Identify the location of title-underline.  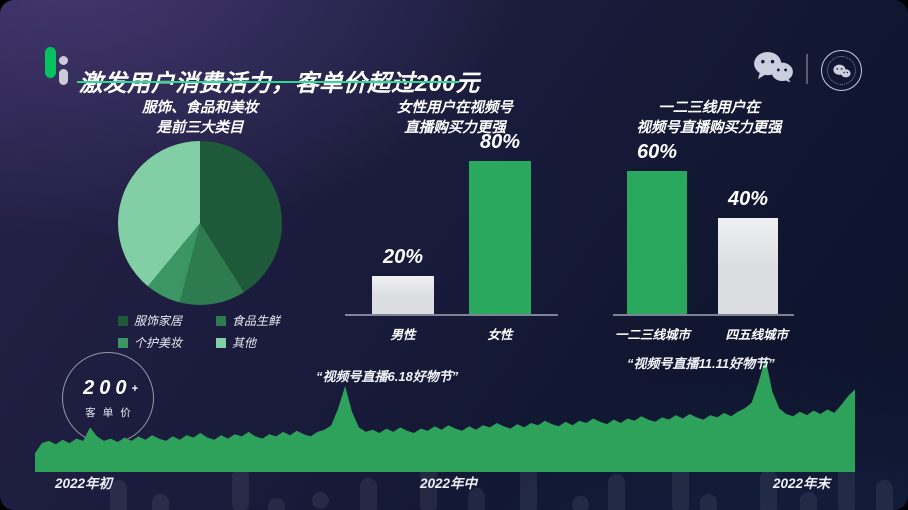
(268, 82).